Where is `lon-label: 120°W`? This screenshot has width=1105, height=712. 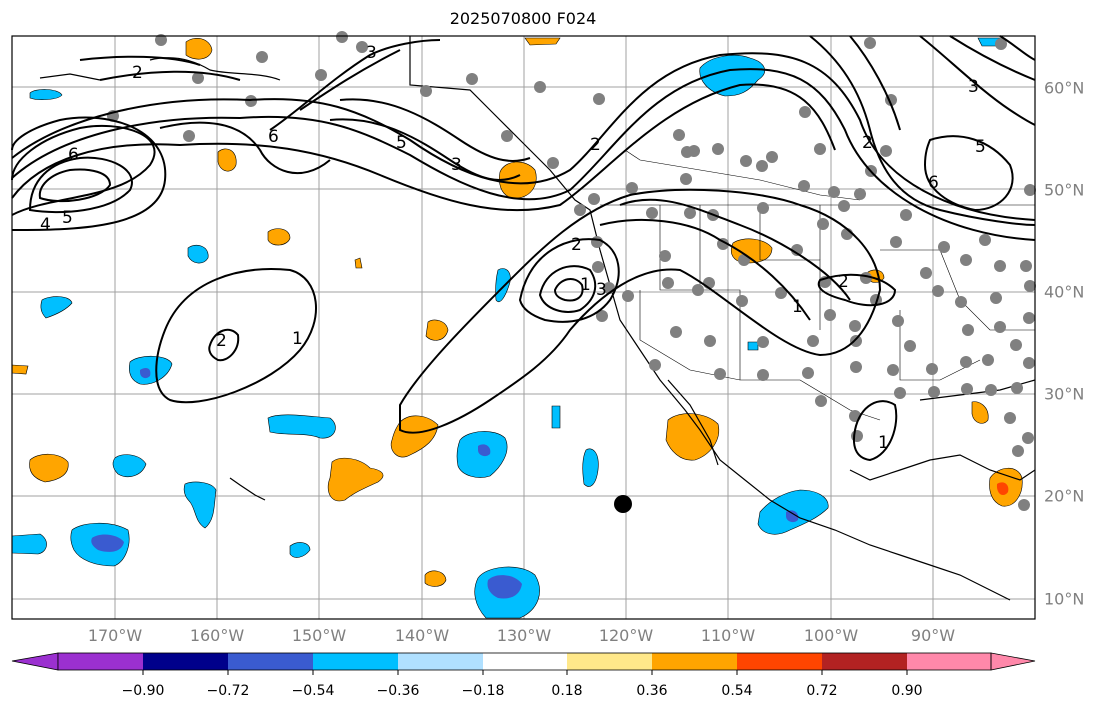 lon-label: 120°W is located at coordinates (626, 635).